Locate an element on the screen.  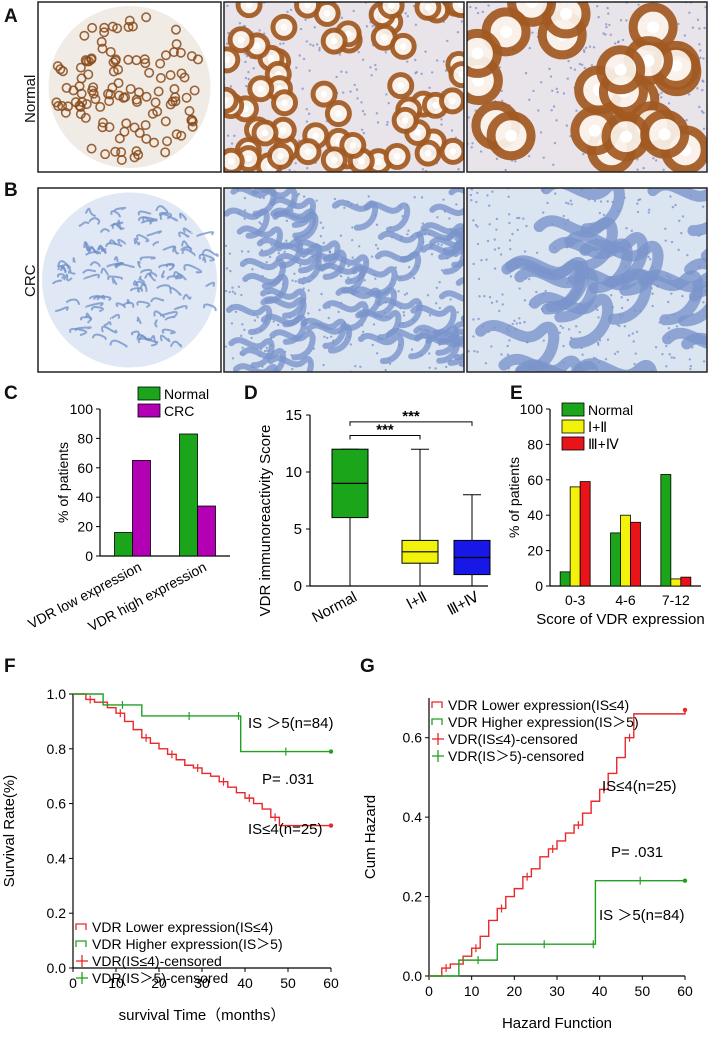
y-tick-label: 100 is located at coordinates (82, 409).